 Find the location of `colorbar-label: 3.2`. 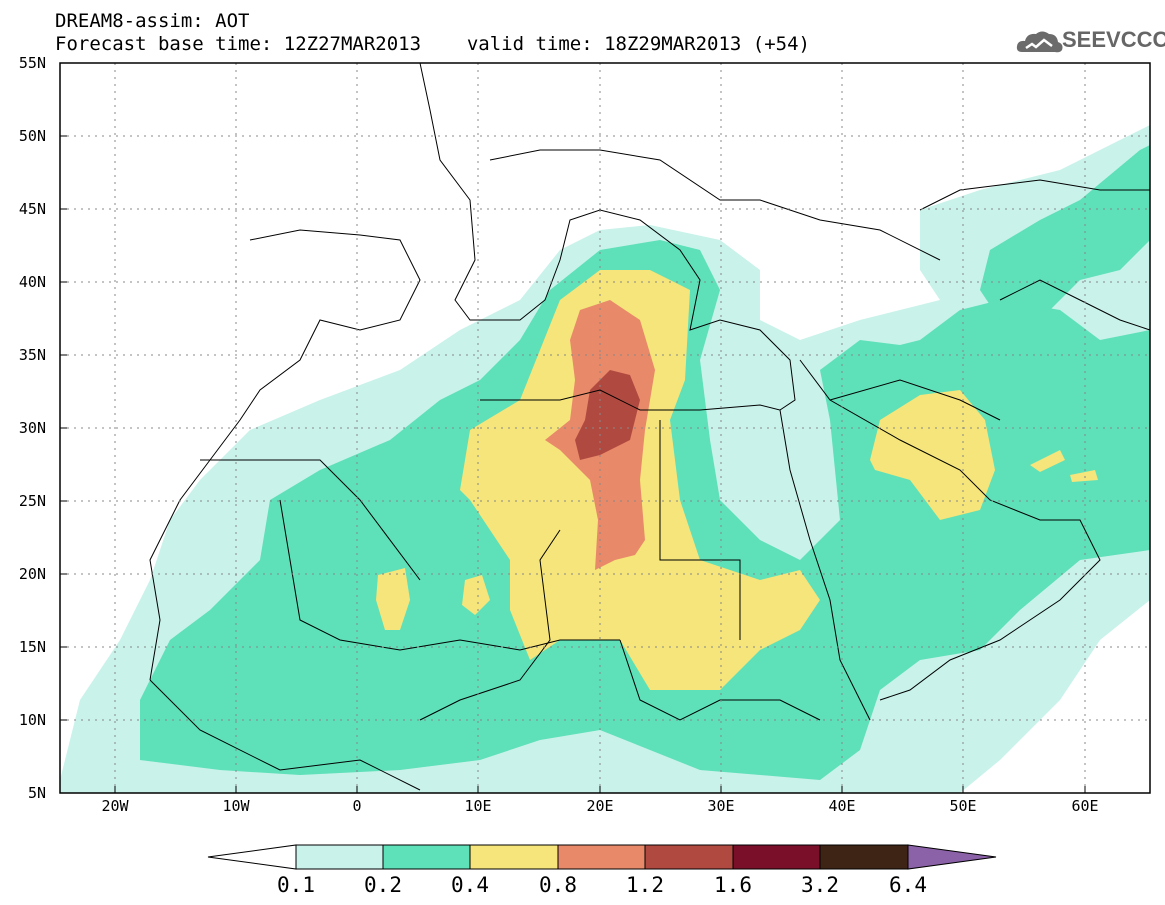

colorbar-label: 3.2 is located at coordinates (820, 885).